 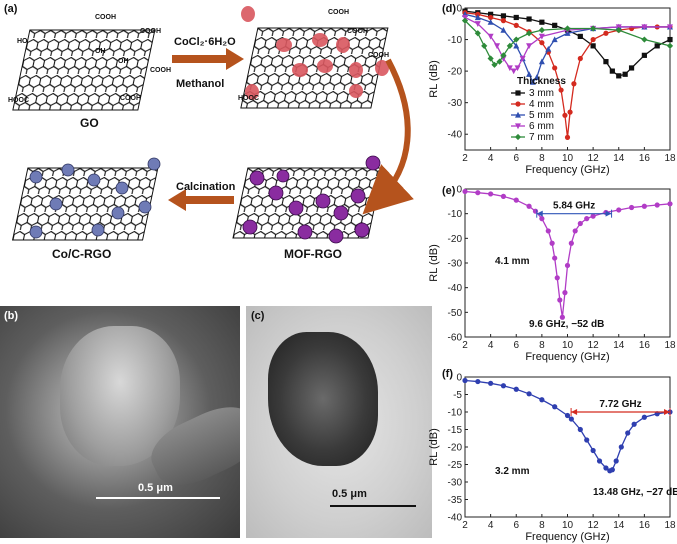 I want to click on co-ions, so click(x=315, y=53).